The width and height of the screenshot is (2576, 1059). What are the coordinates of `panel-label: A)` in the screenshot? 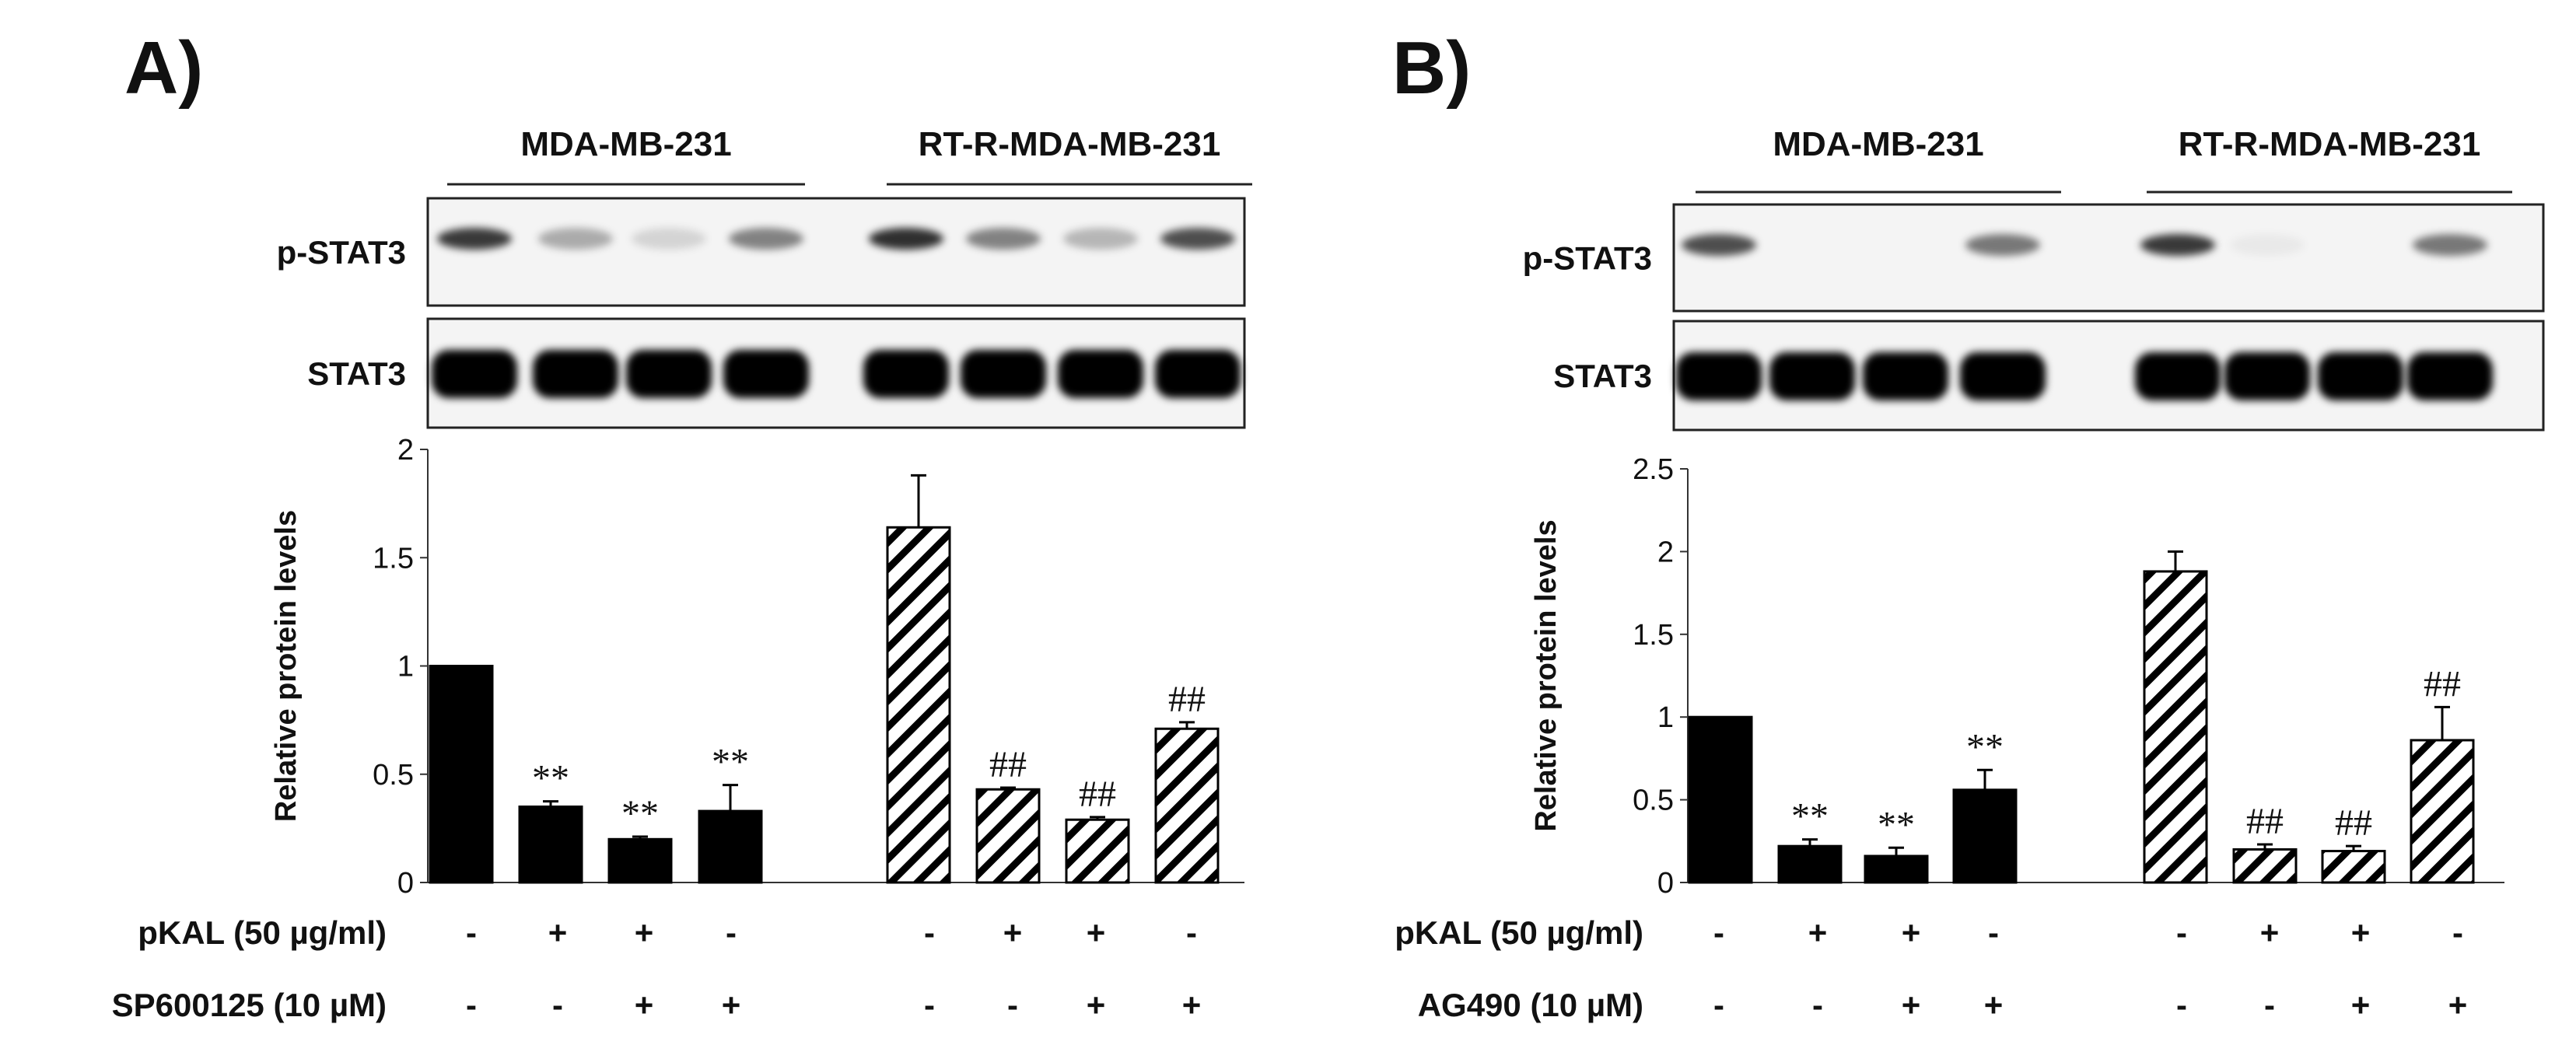 It's located at (163, 68).